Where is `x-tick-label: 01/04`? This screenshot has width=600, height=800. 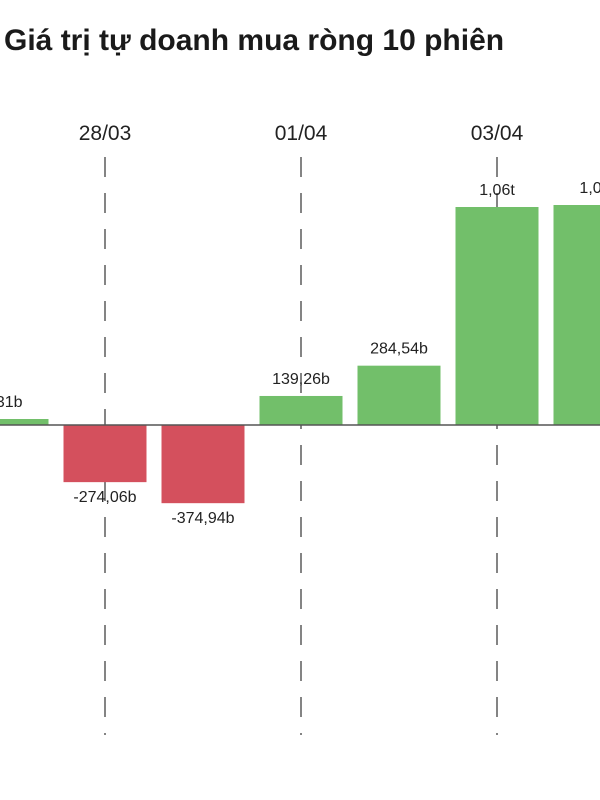
x-tick-label: 01/04 is located at coordinates (301, 133).